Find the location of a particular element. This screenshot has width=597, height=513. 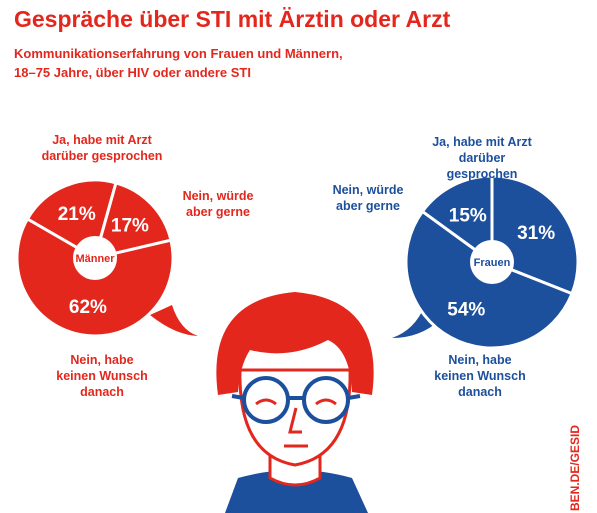

value-label: 62% is located at coordinates (88, 307).